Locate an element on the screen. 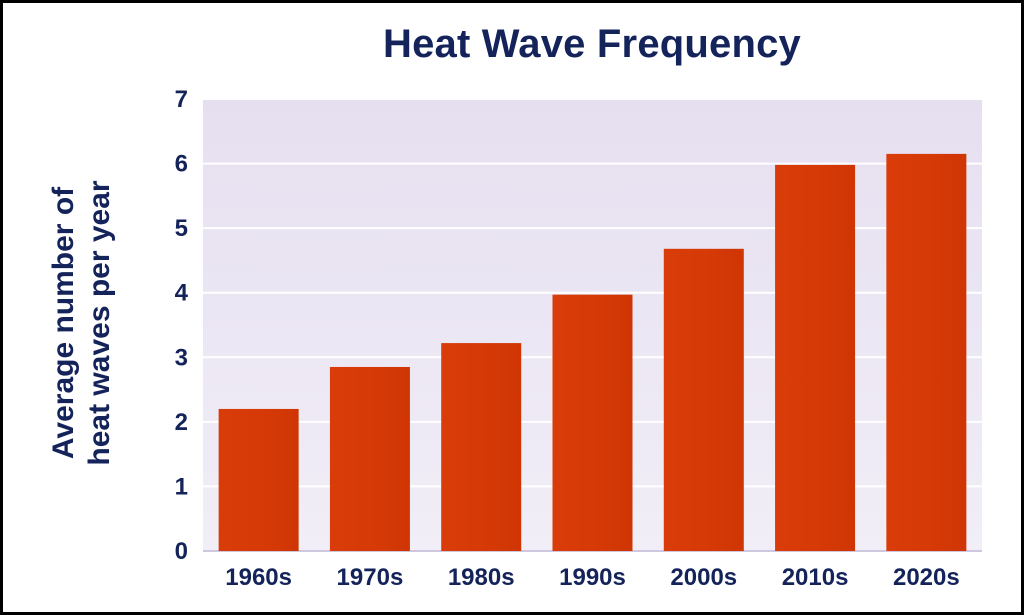  x-tick-label-1960s: 1960s is located at coordinates (258, 577).